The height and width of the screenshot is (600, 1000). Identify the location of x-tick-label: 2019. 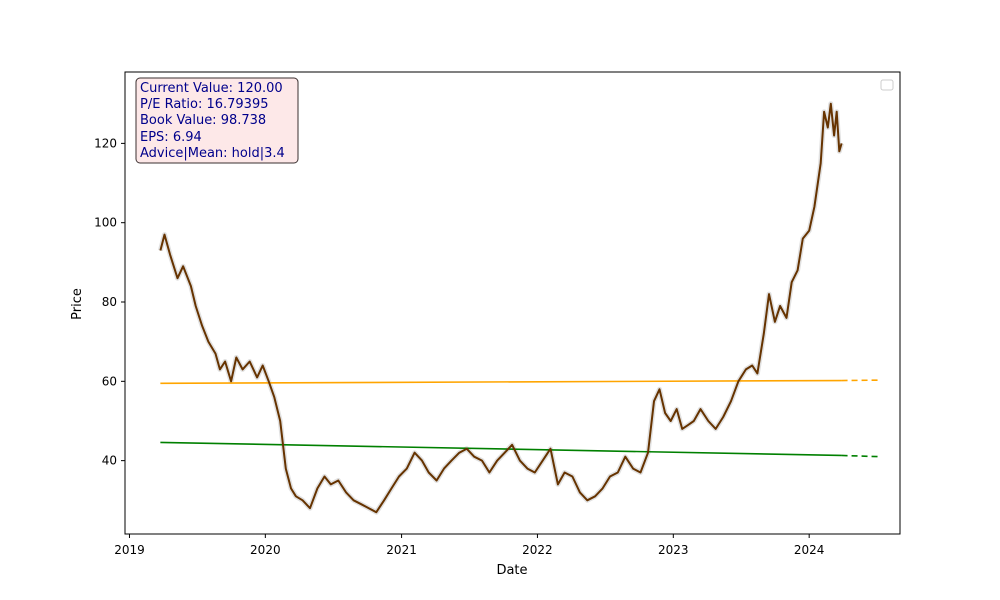
(129, 550).